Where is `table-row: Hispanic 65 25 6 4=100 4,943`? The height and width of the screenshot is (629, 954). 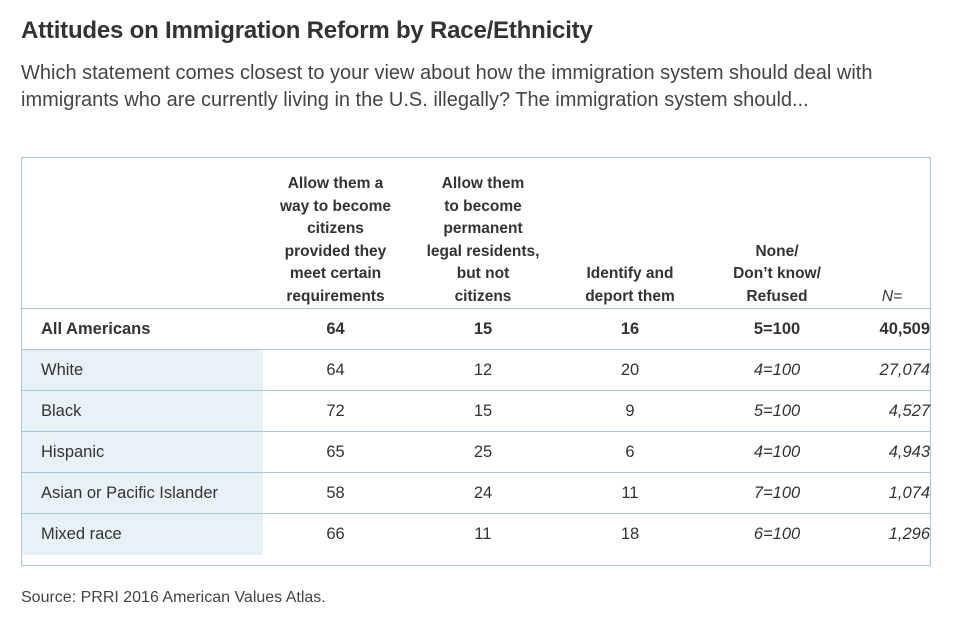
table-row: Hispanic 65 25 6 4=100 4,943 is located at coordinates (476, 452).